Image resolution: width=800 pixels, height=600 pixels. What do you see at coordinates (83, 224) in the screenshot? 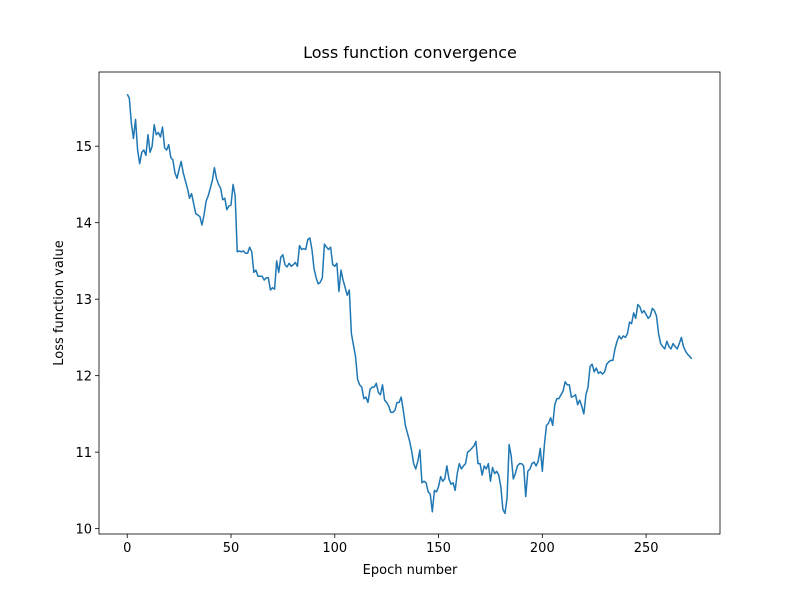
I see `y-tick-label: 14` at bounding box center [83, 224].